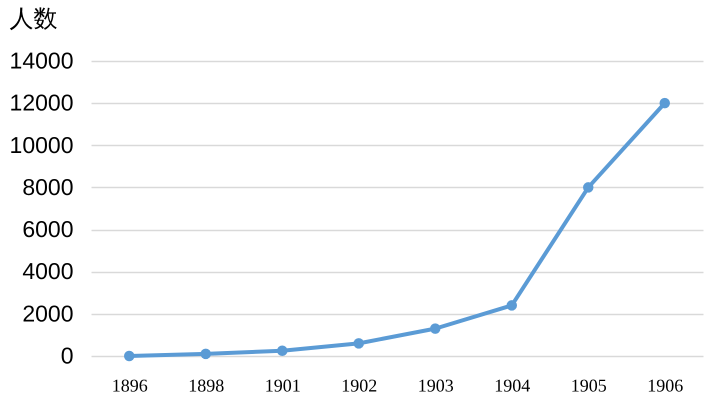 Image resolution: width=705 pixels, height=403 pixels. Describe the element at coordinates (42, 61) in the screenshot. I see `y-tick-label: 14000` at that location.